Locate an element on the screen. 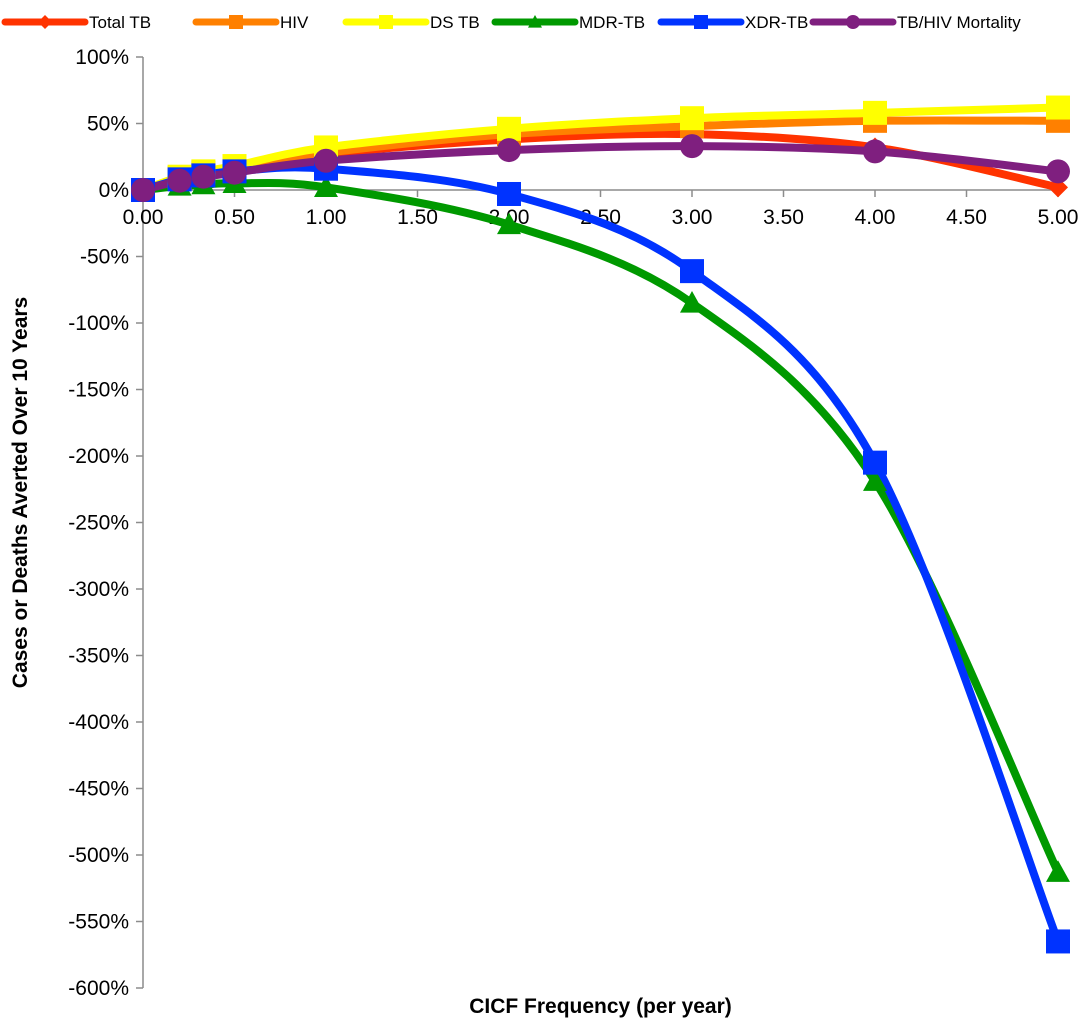 This screenshot has width=1084, height=1025. y-tick-label: -150% is located at coordinates (98, 390).